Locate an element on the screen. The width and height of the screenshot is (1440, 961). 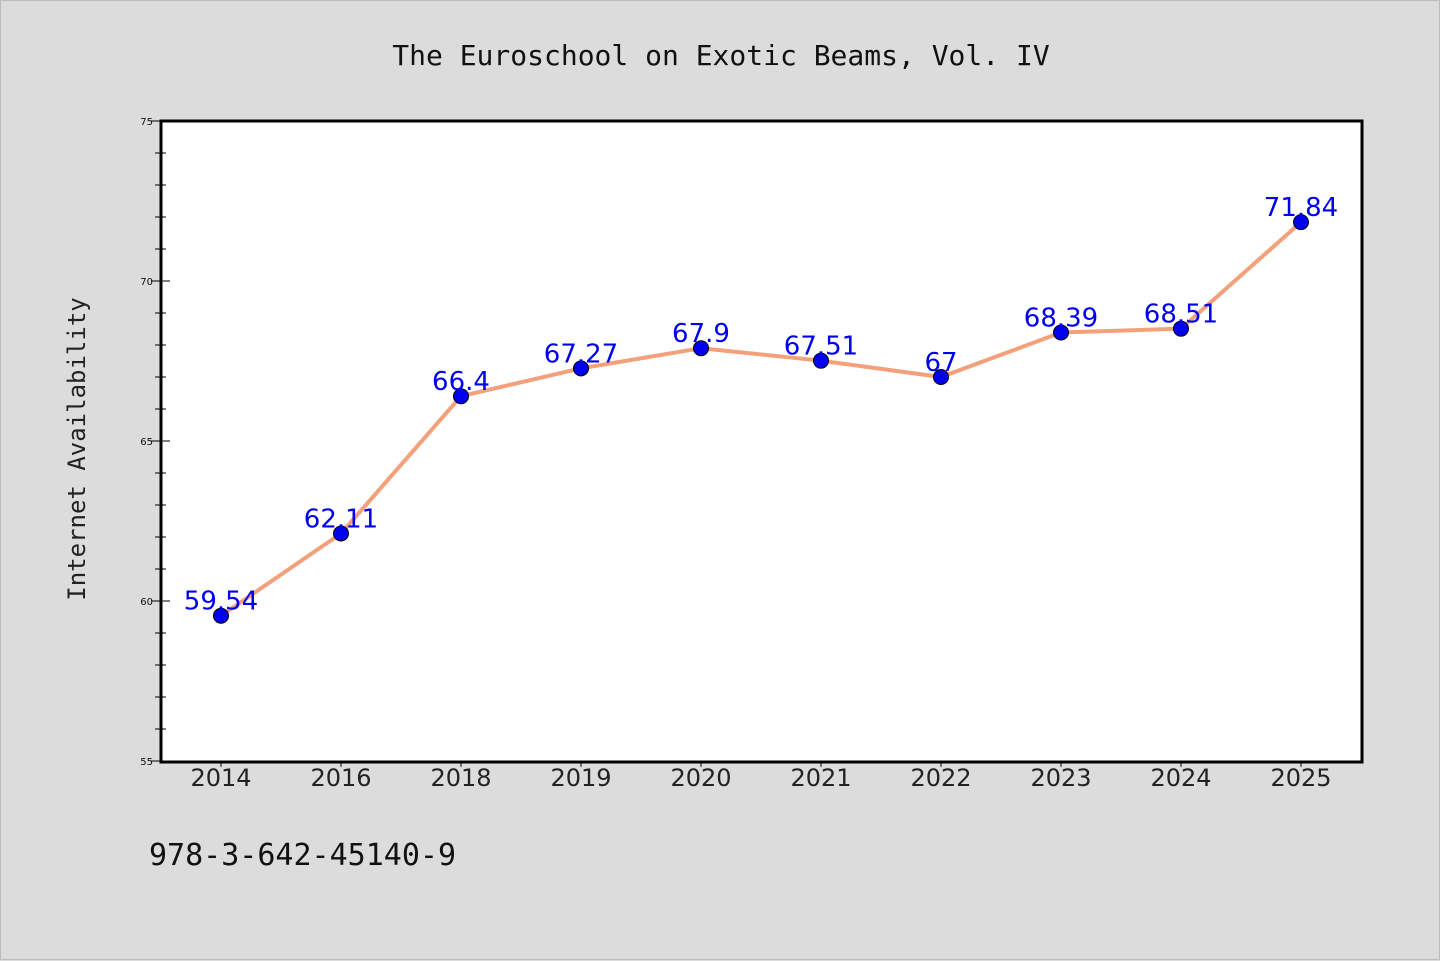
x-tick-label: 2022 is located at coordinates (940, 778).